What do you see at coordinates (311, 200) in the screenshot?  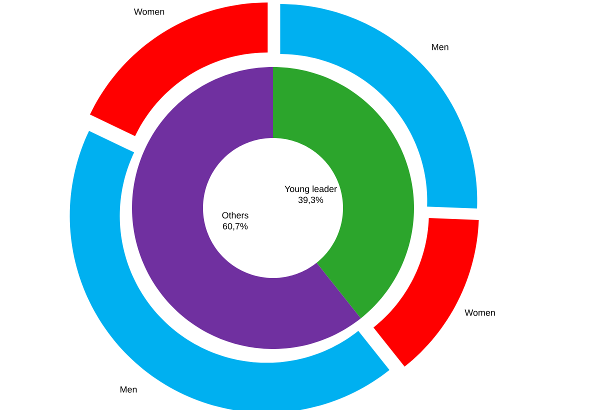 I see `data-label: 39,3%` at bounding box center [311, 200].